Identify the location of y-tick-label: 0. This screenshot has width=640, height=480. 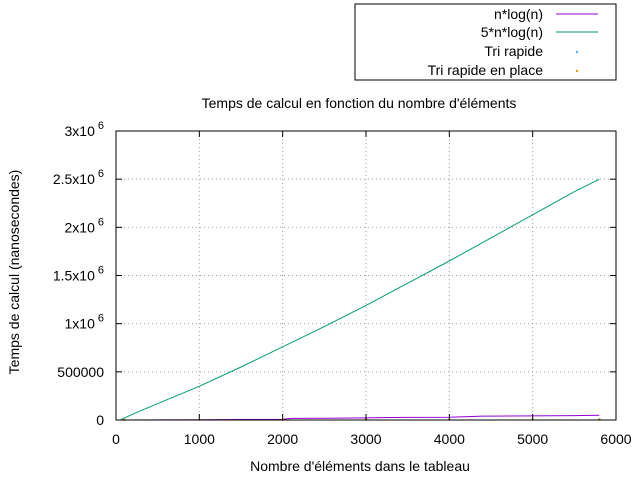
(100, 420).